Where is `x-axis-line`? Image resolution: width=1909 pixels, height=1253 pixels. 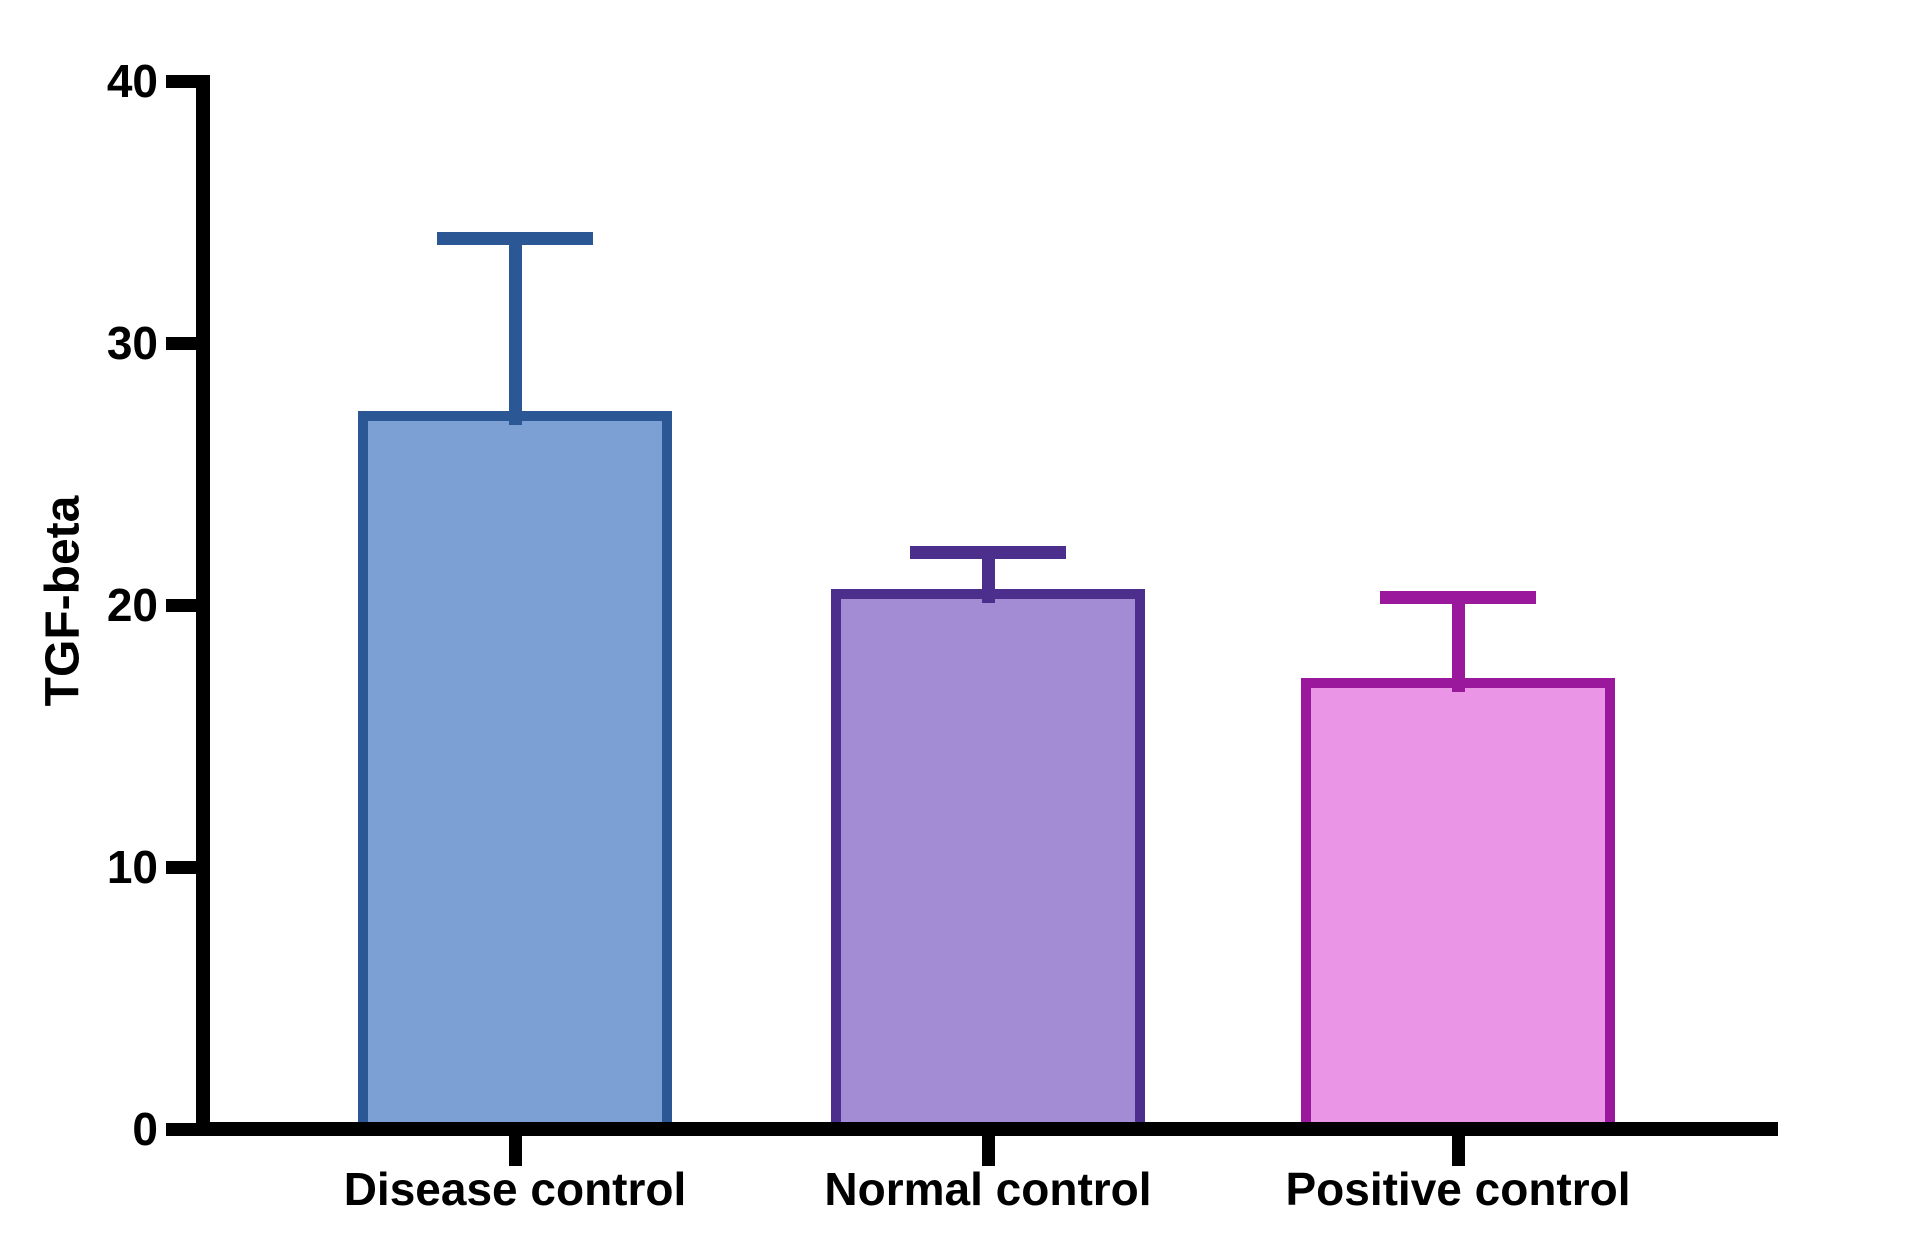
x-axis-line is located at coordinates (987, 1129).